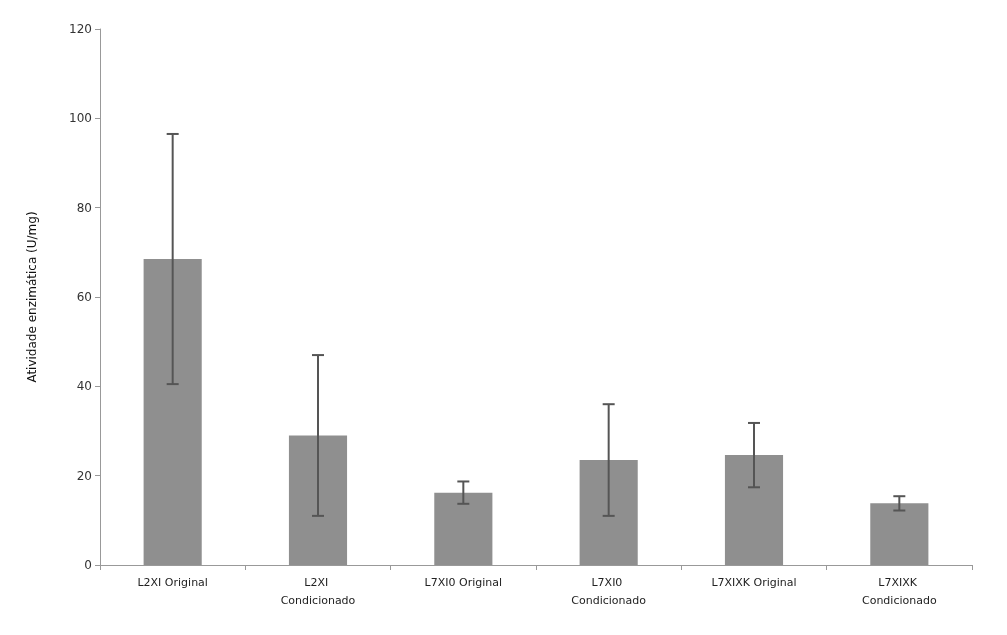 This screenshot has height=635, width=1007. Describe the element at coordinates (84, 475) in the screenshot. I see `y-tick-label: 20` at that location.